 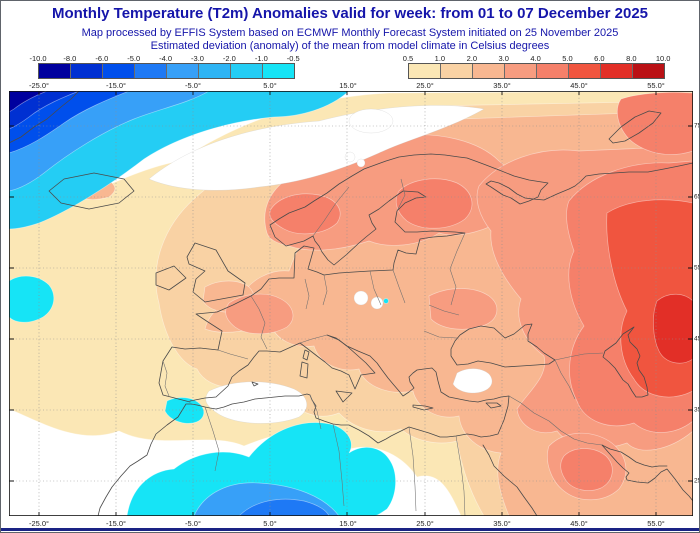 I want to click on cold-cyan-africa, so click(x=261, y=469).